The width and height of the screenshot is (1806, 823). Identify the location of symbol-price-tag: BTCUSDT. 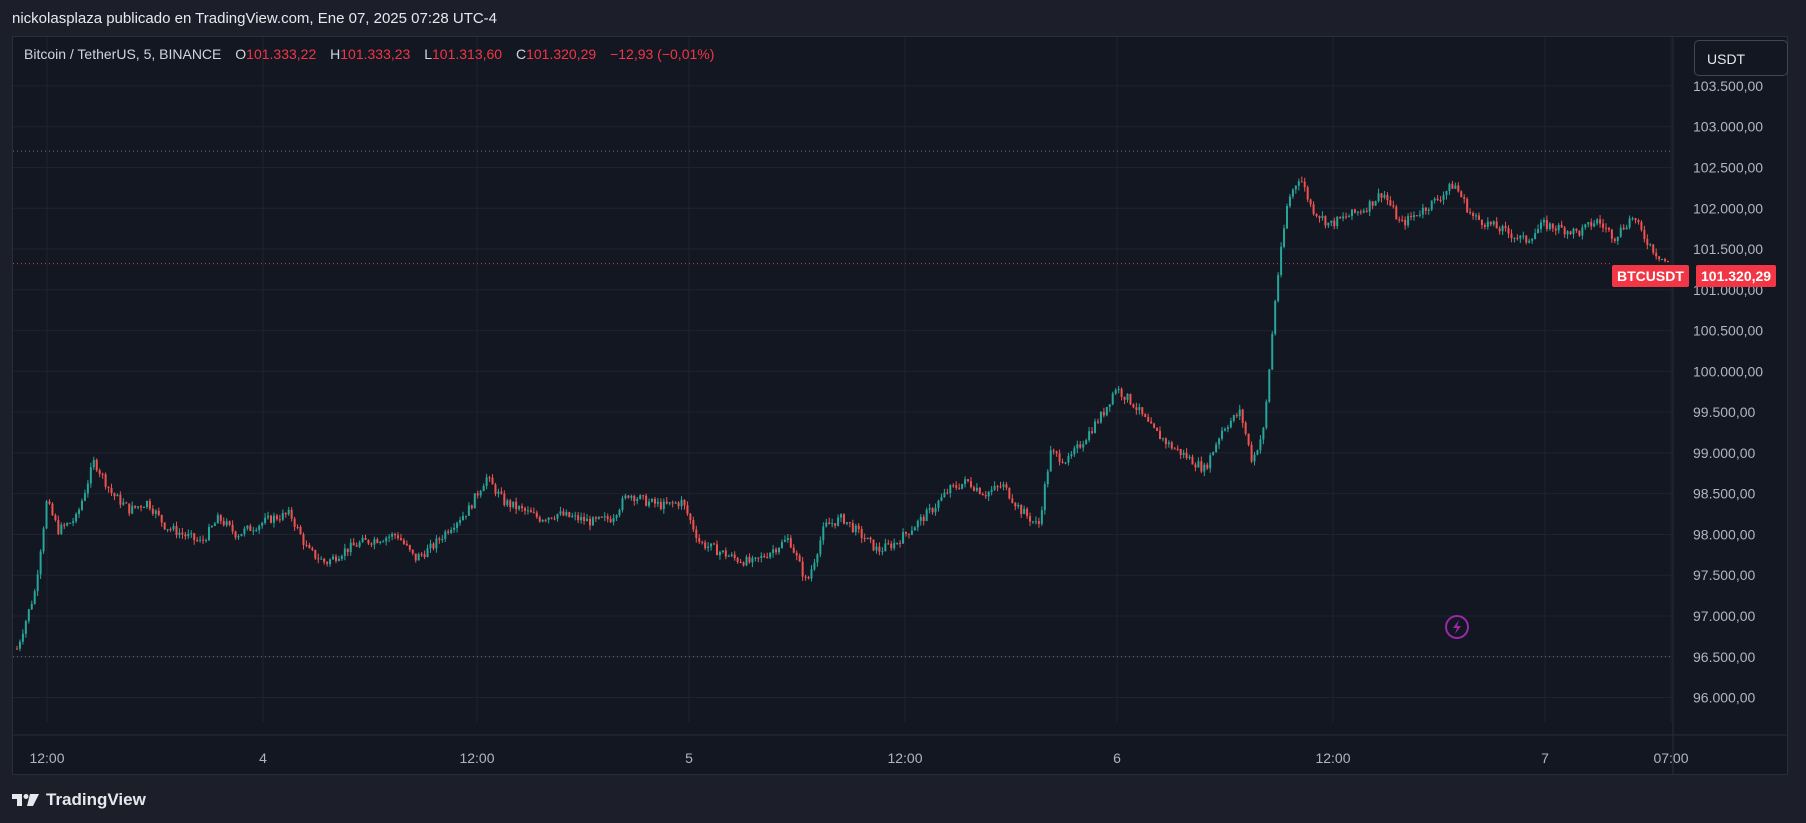
(1650, 276).